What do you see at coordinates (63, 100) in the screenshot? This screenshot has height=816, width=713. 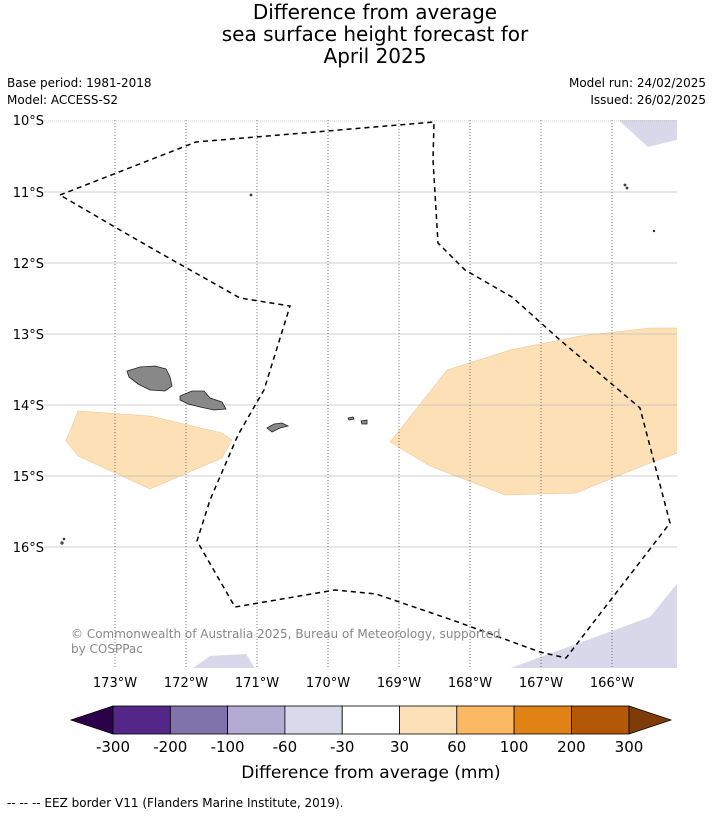 I see `model-text: Model: ACCESS-S2` at bounding box center [63, 100].